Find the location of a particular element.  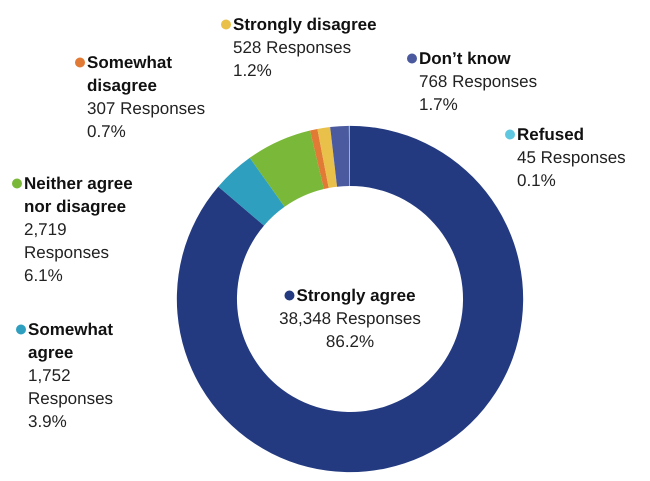

legend-label: Strongly agree is located at coordinates (356, 295).